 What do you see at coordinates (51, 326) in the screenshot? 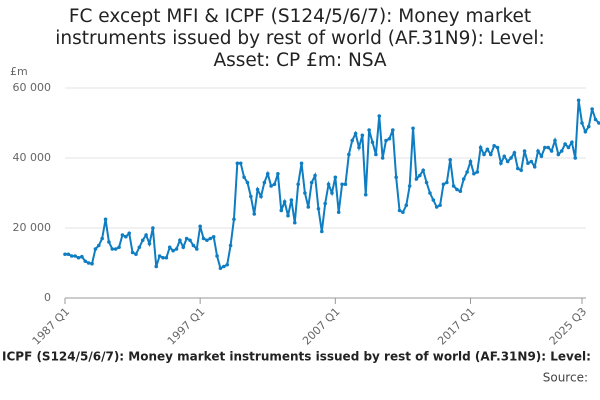
I see `x-tick-label: 1987 Q1` at bounding box center [51, 326].